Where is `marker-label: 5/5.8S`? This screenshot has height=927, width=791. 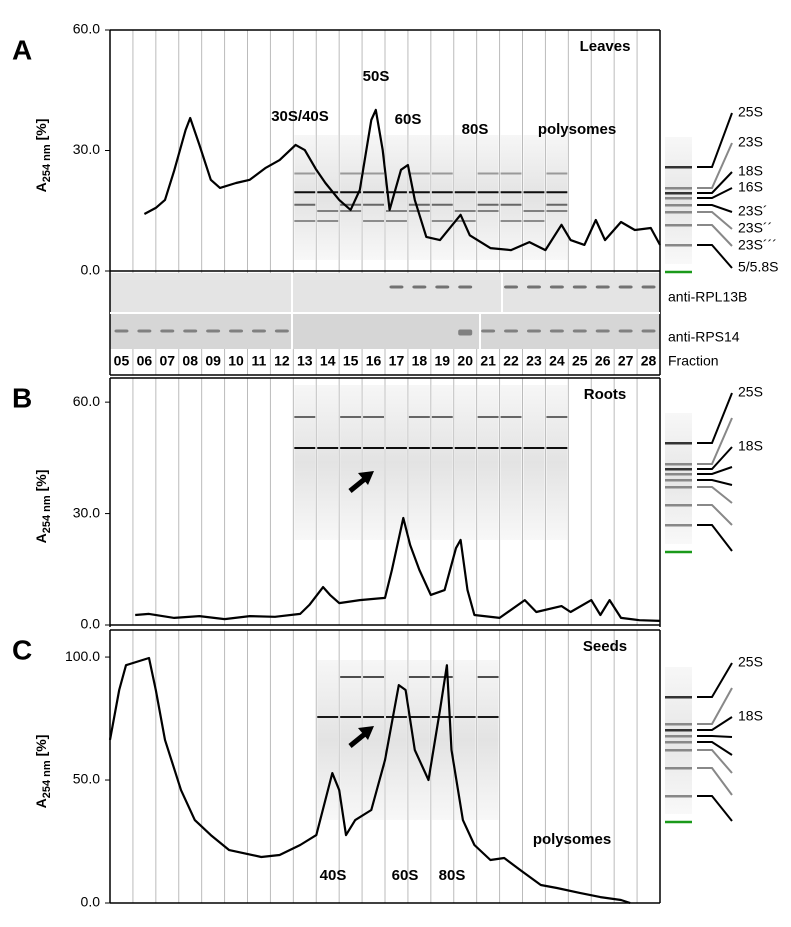
marker-label: 5/5.8S is located at coordinates (758, 267).